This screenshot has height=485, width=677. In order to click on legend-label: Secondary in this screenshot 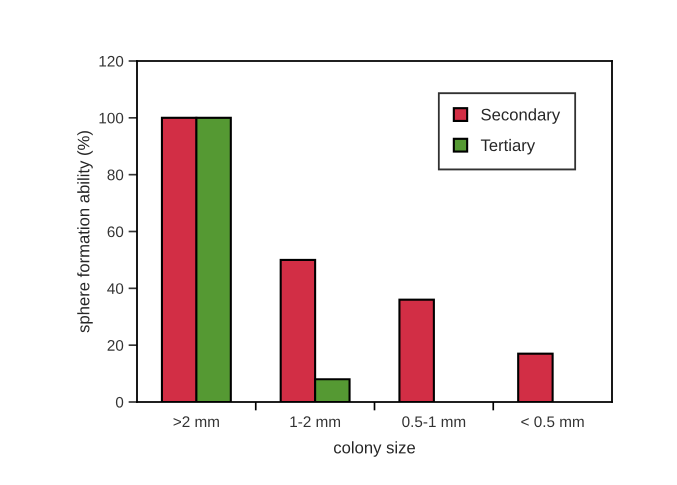, I will do `click(520, 116)`.